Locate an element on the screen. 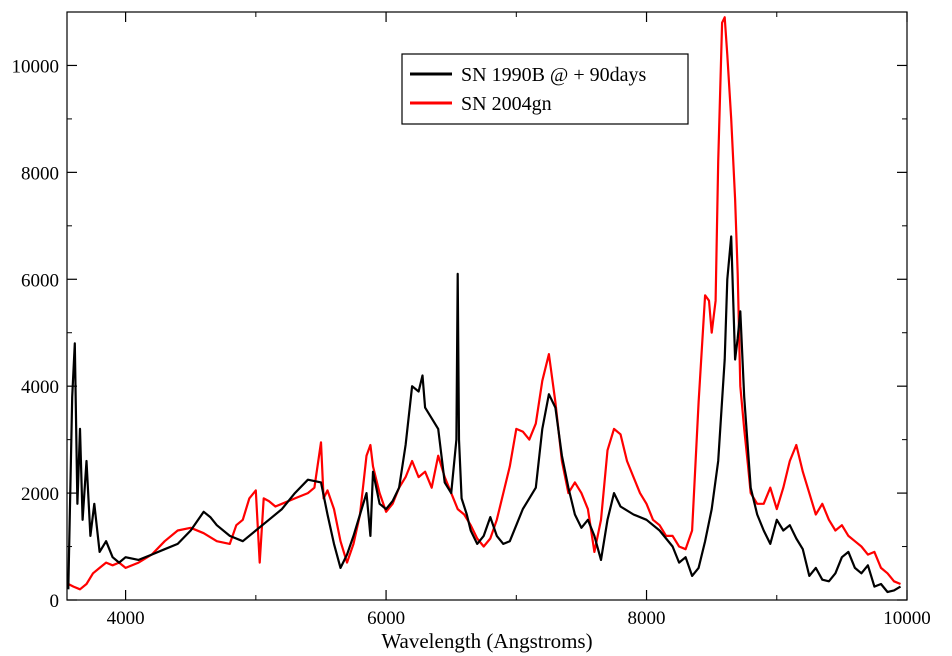 This screenshot has width=952, height=656. legend-label-sn2004gn: SN 2004gn is located at coordinates (506, 104).